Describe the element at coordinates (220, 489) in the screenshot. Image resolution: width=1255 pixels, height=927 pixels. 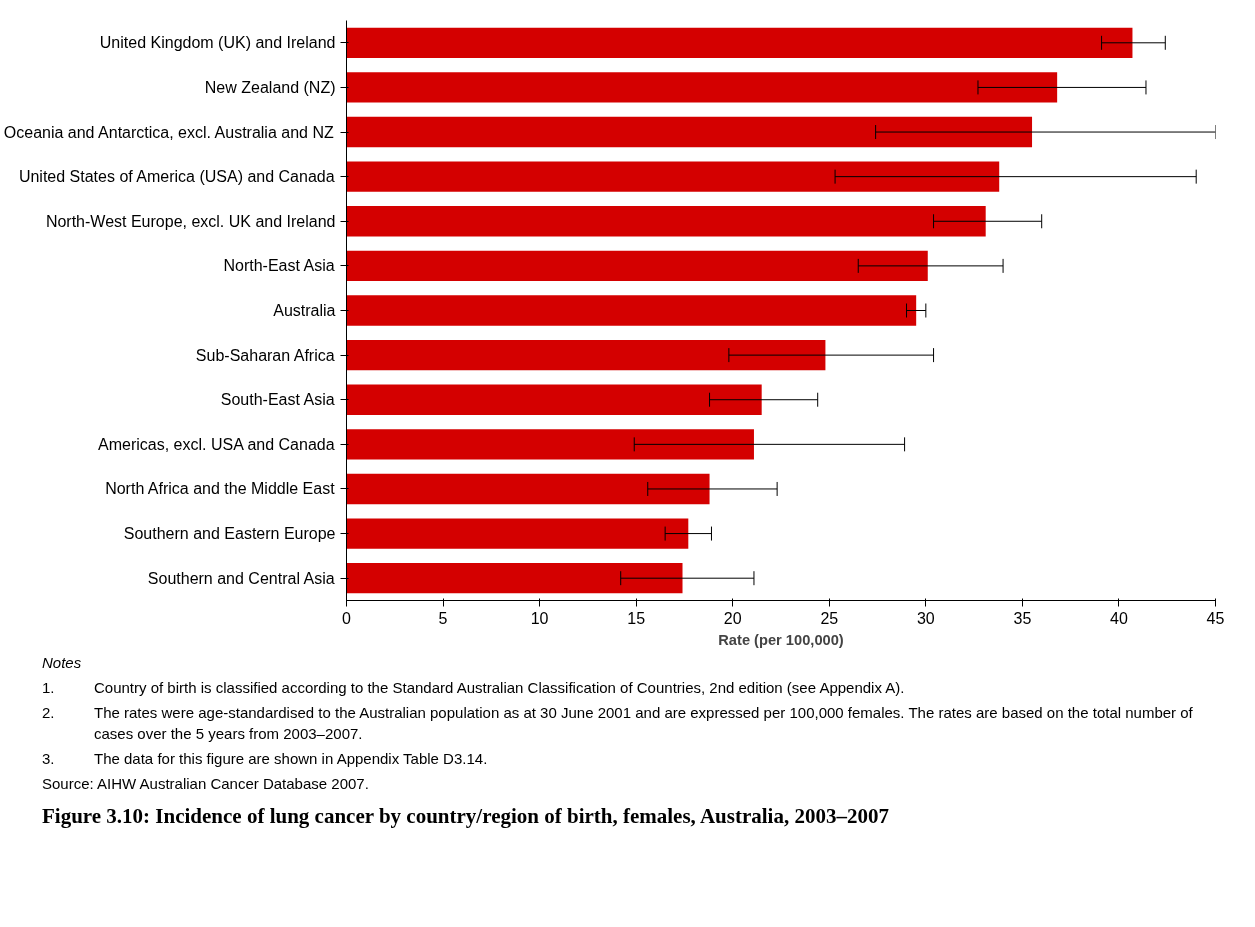
I see `y-tick-label: North Africa and the Middle East` at that location.